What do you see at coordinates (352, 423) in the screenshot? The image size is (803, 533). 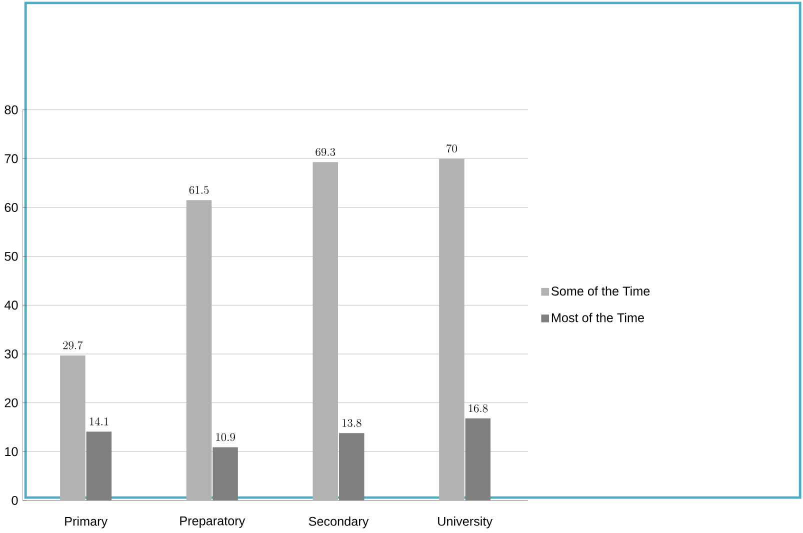 I see `data-label: 13.8` at bounding box center [352, 423].